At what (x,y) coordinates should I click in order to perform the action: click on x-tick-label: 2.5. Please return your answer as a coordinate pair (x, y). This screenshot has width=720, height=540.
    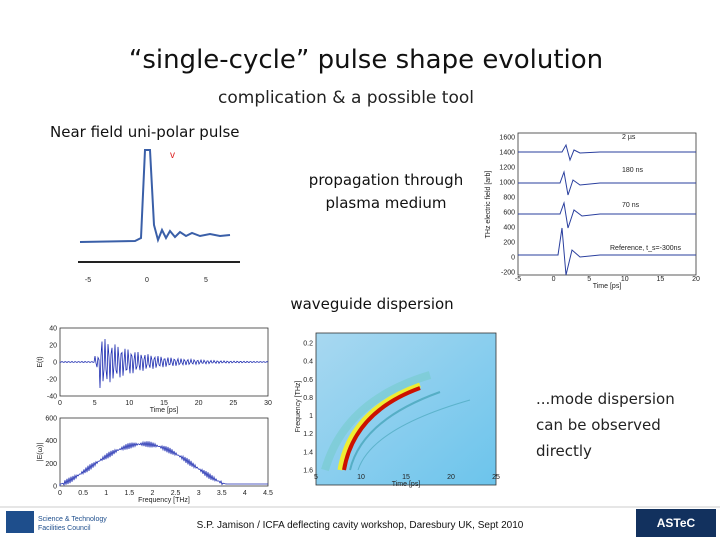
    Looking at the image, I should click on (176, 493).